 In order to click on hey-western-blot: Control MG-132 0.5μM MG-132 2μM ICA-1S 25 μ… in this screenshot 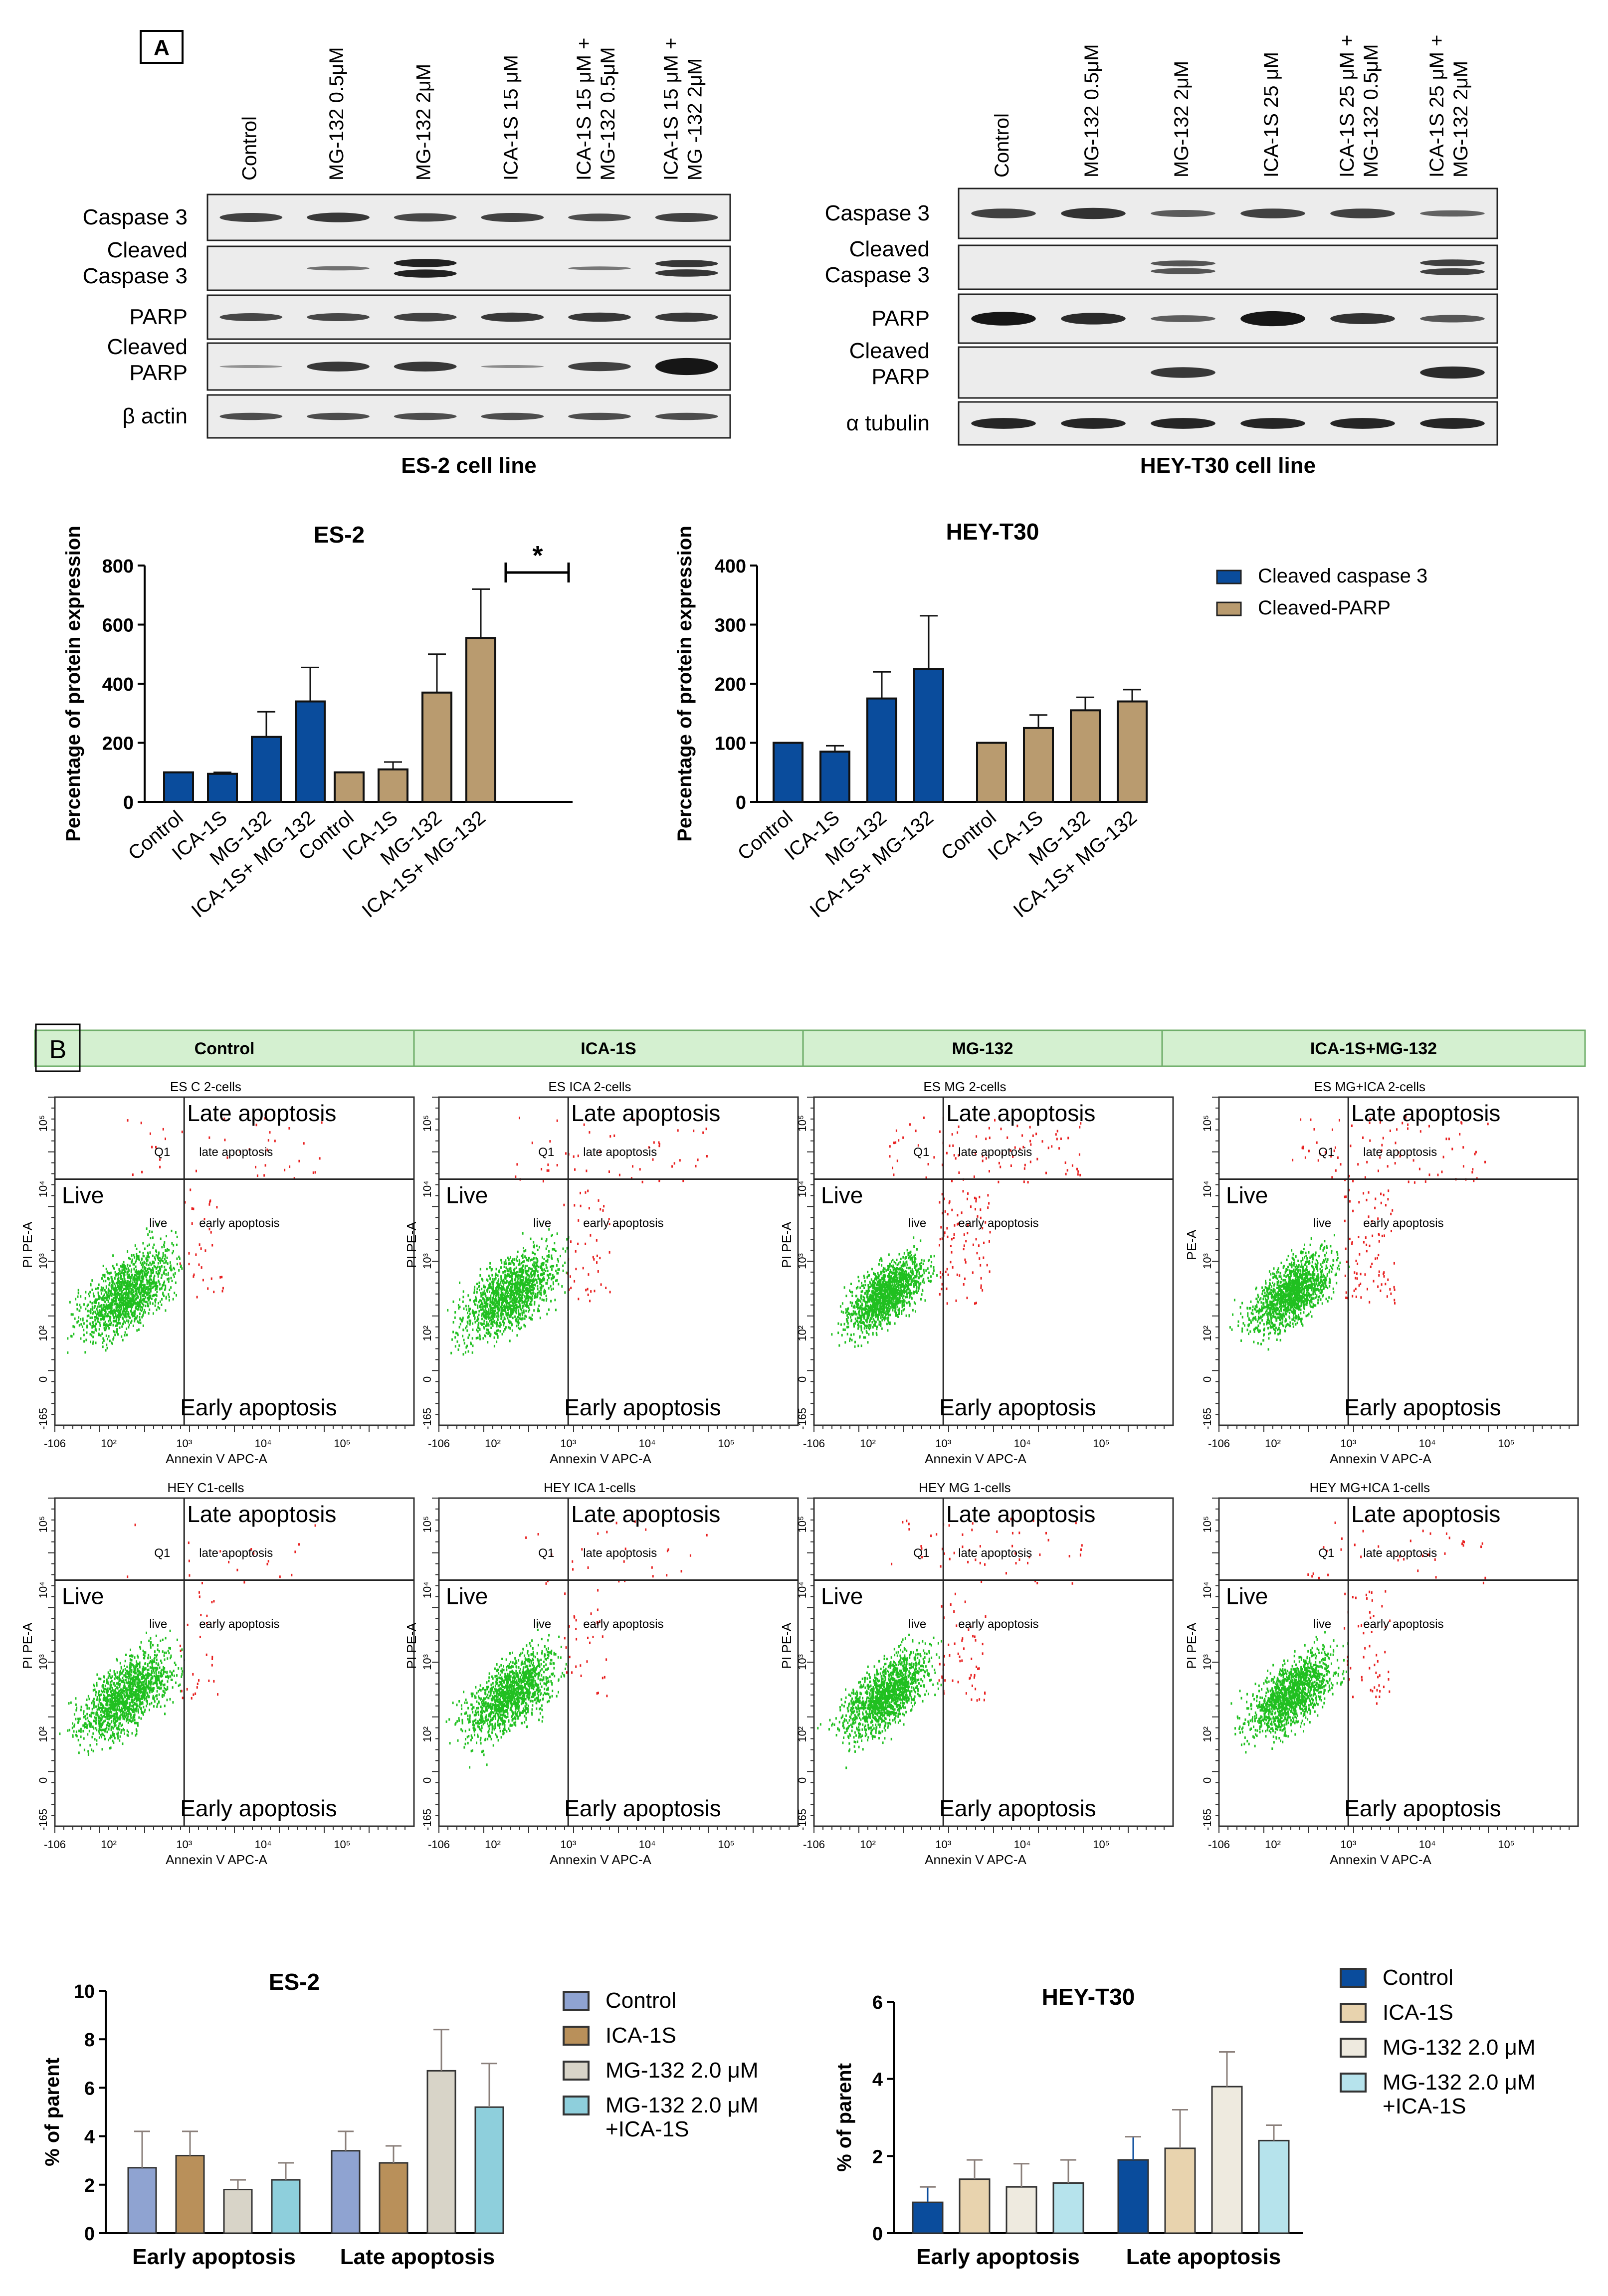, I will do `click(1161, 256)`.